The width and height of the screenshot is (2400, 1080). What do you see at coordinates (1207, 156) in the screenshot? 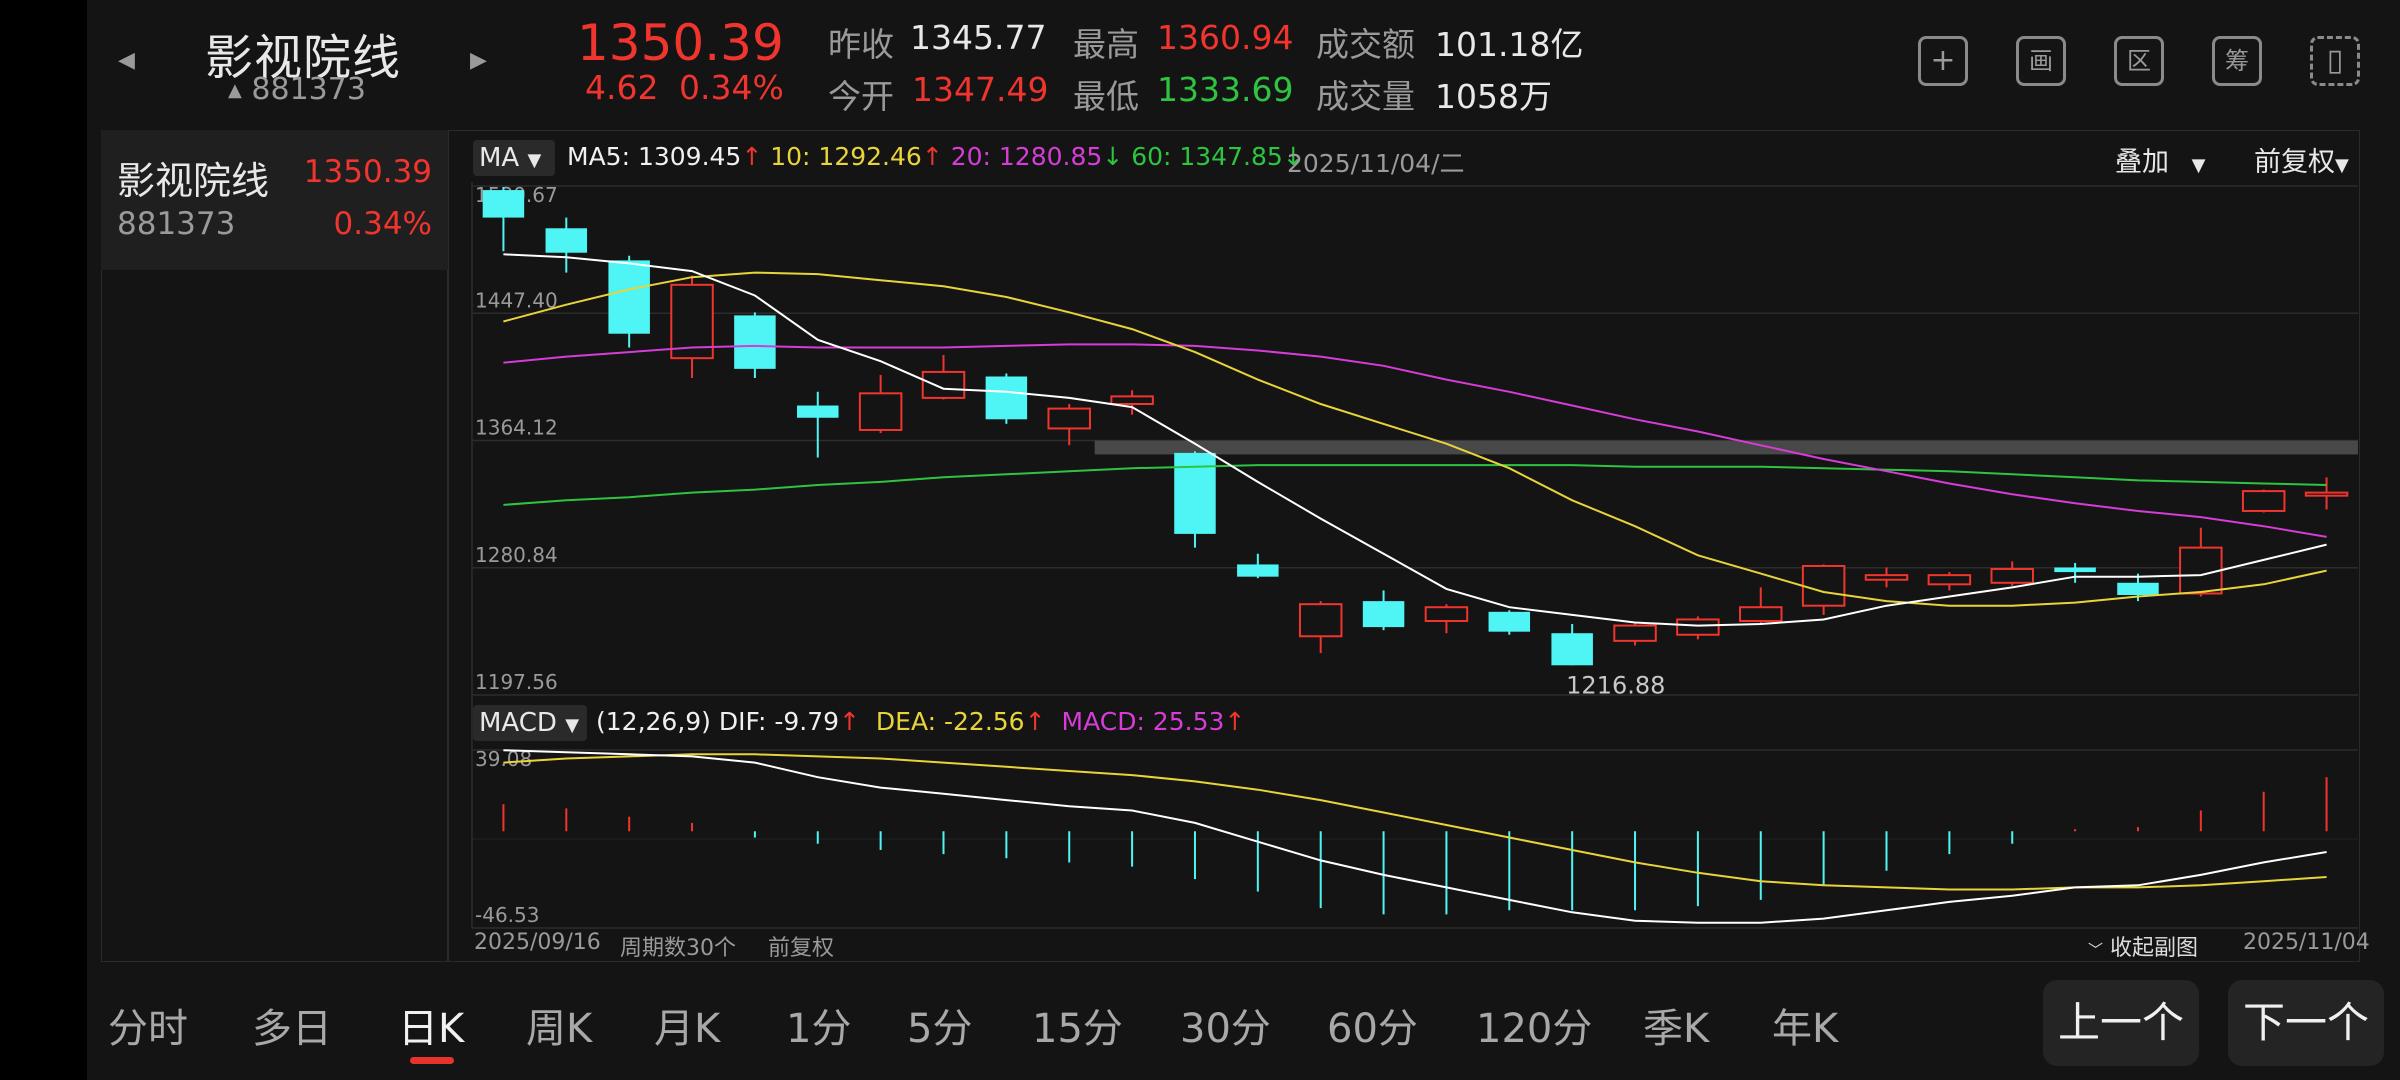
I see `ma60-value: 60: 1347.85` at bounding box center [1207, 156].